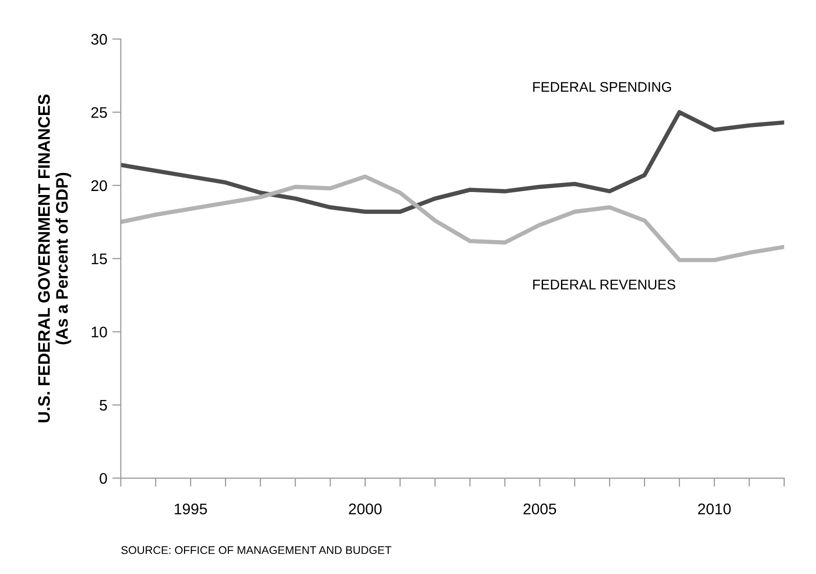 The image size is (816, 574). Describe the element at coordinates (103, 478) in the screenshot. I see `y-tick-label: 0` at that location.